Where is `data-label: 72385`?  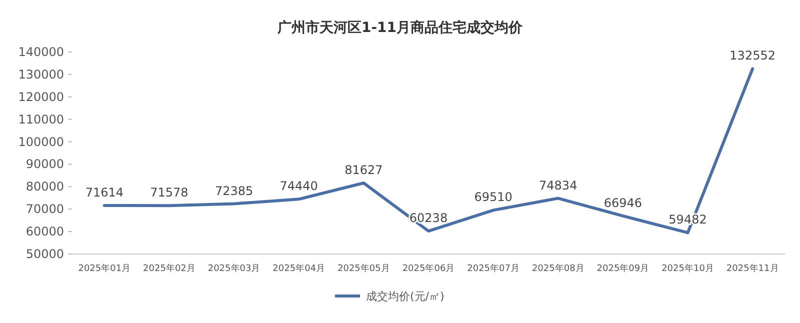 data-label: 72385 is located at coordinates (234, 191).